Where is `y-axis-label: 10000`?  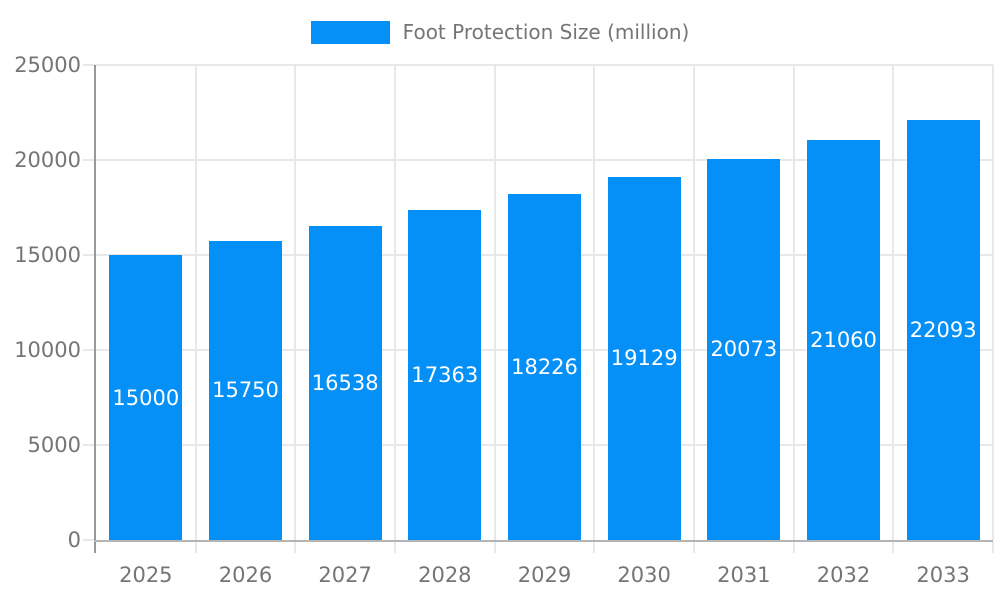
y-axis-label: 10000 is located at coordinates (47, 350).